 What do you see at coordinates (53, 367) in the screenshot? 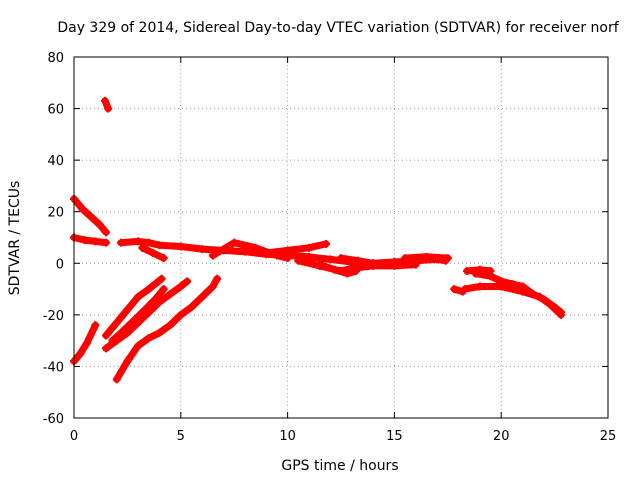
I see `y-tick-label: -40` at bounding box center [53, 367].